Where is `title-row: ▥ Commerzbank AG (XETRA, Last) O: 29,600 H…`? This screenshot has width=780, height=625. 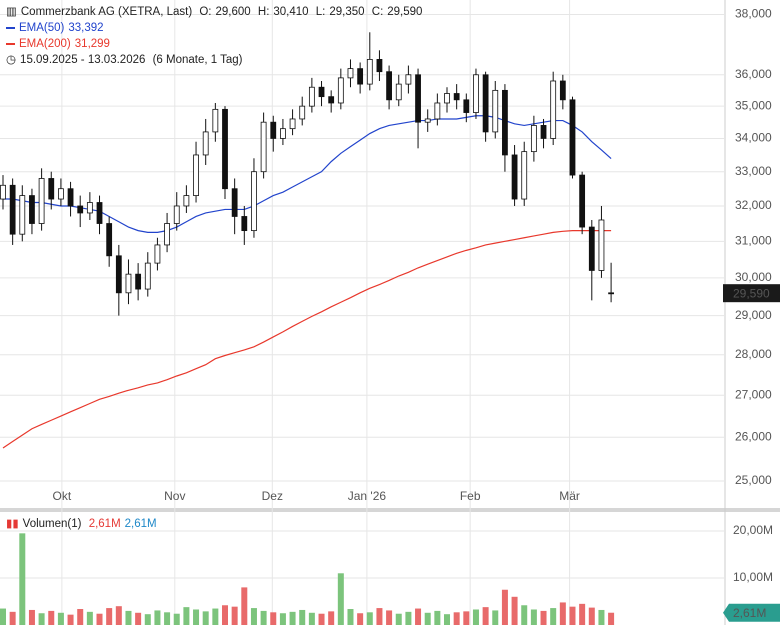
title-row: ▥ Commerzbank AG (XETRA, Last) O: 29,600 H… is located at coordinates (216, 12).